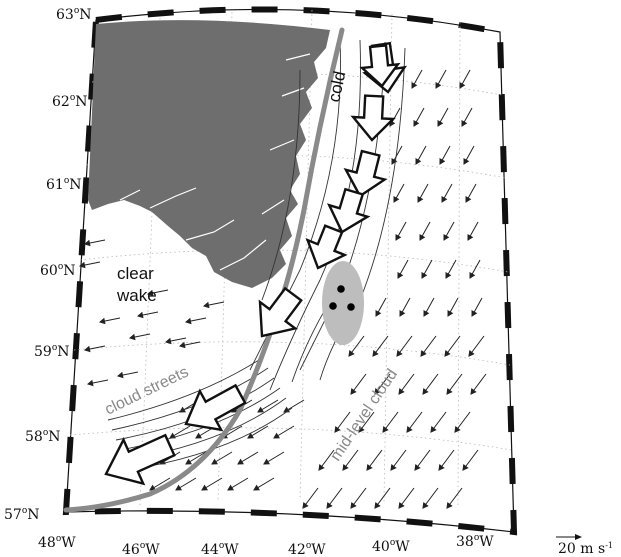 The image size is (621, 557). I want to click on scale-arrow: 20 m s-1, so click(584, 545).